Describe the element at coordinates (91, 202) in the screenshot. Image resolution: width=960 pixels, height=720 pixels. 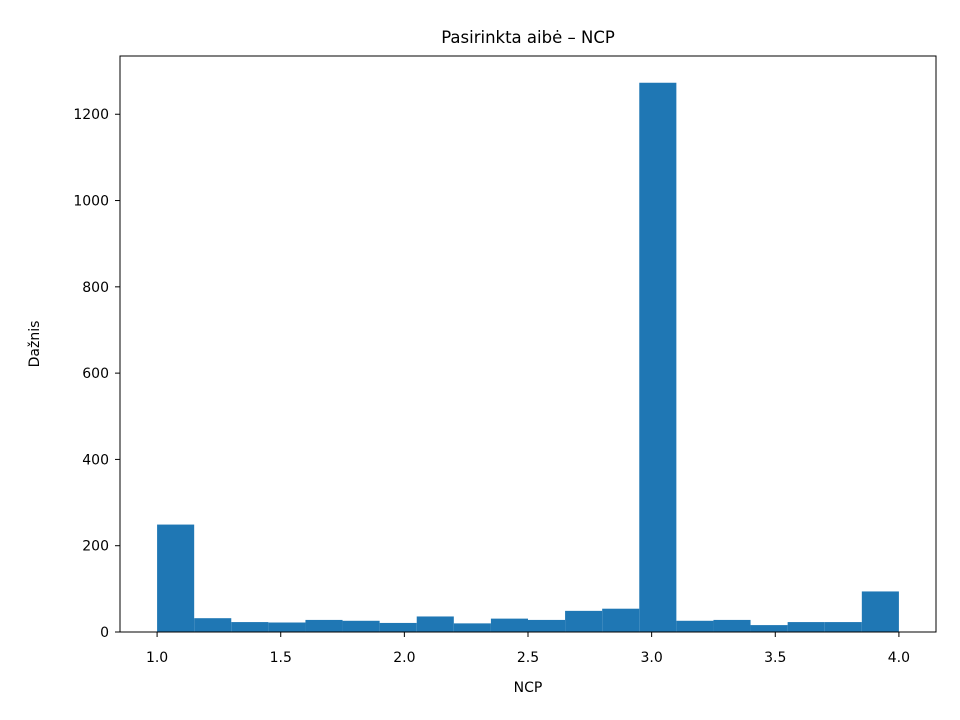
I see `y-tick-label: 1000` at that location.